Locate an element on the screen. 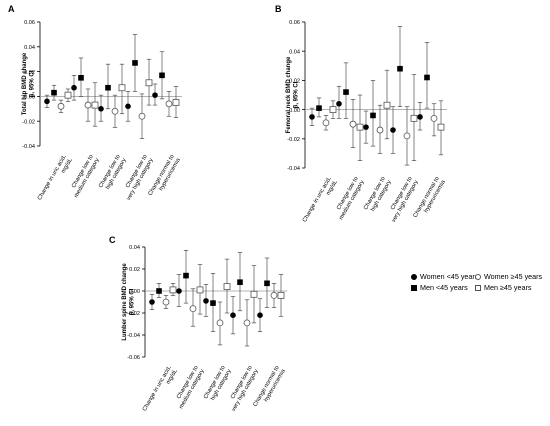  legend-women-45-plus: Women ≥45 years is located at coordinates (508, 276).